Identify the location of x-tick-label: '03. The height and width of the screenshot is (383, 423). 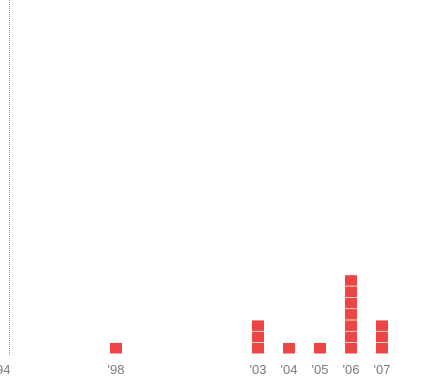
(258, 369).